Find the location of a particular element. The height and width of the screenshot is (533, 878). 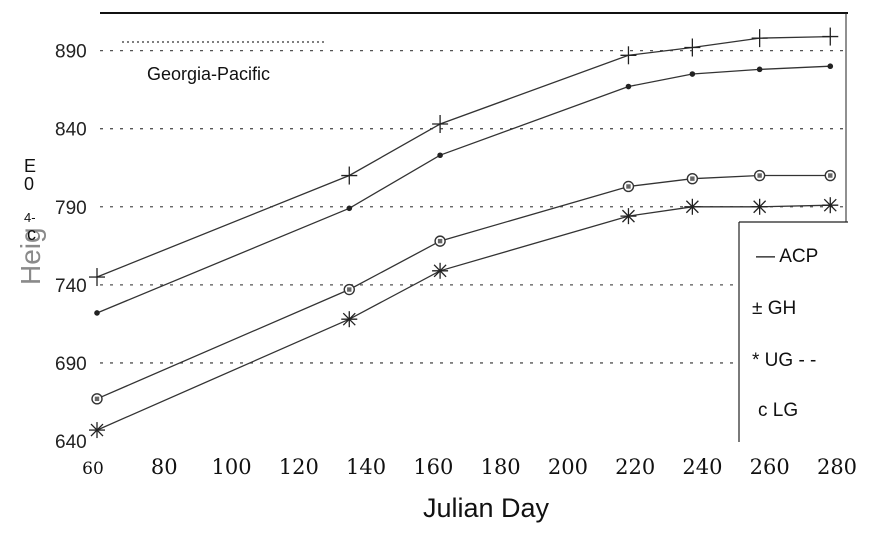

legend-entry-ug: * UG - - is located at coordinates (784, 360).